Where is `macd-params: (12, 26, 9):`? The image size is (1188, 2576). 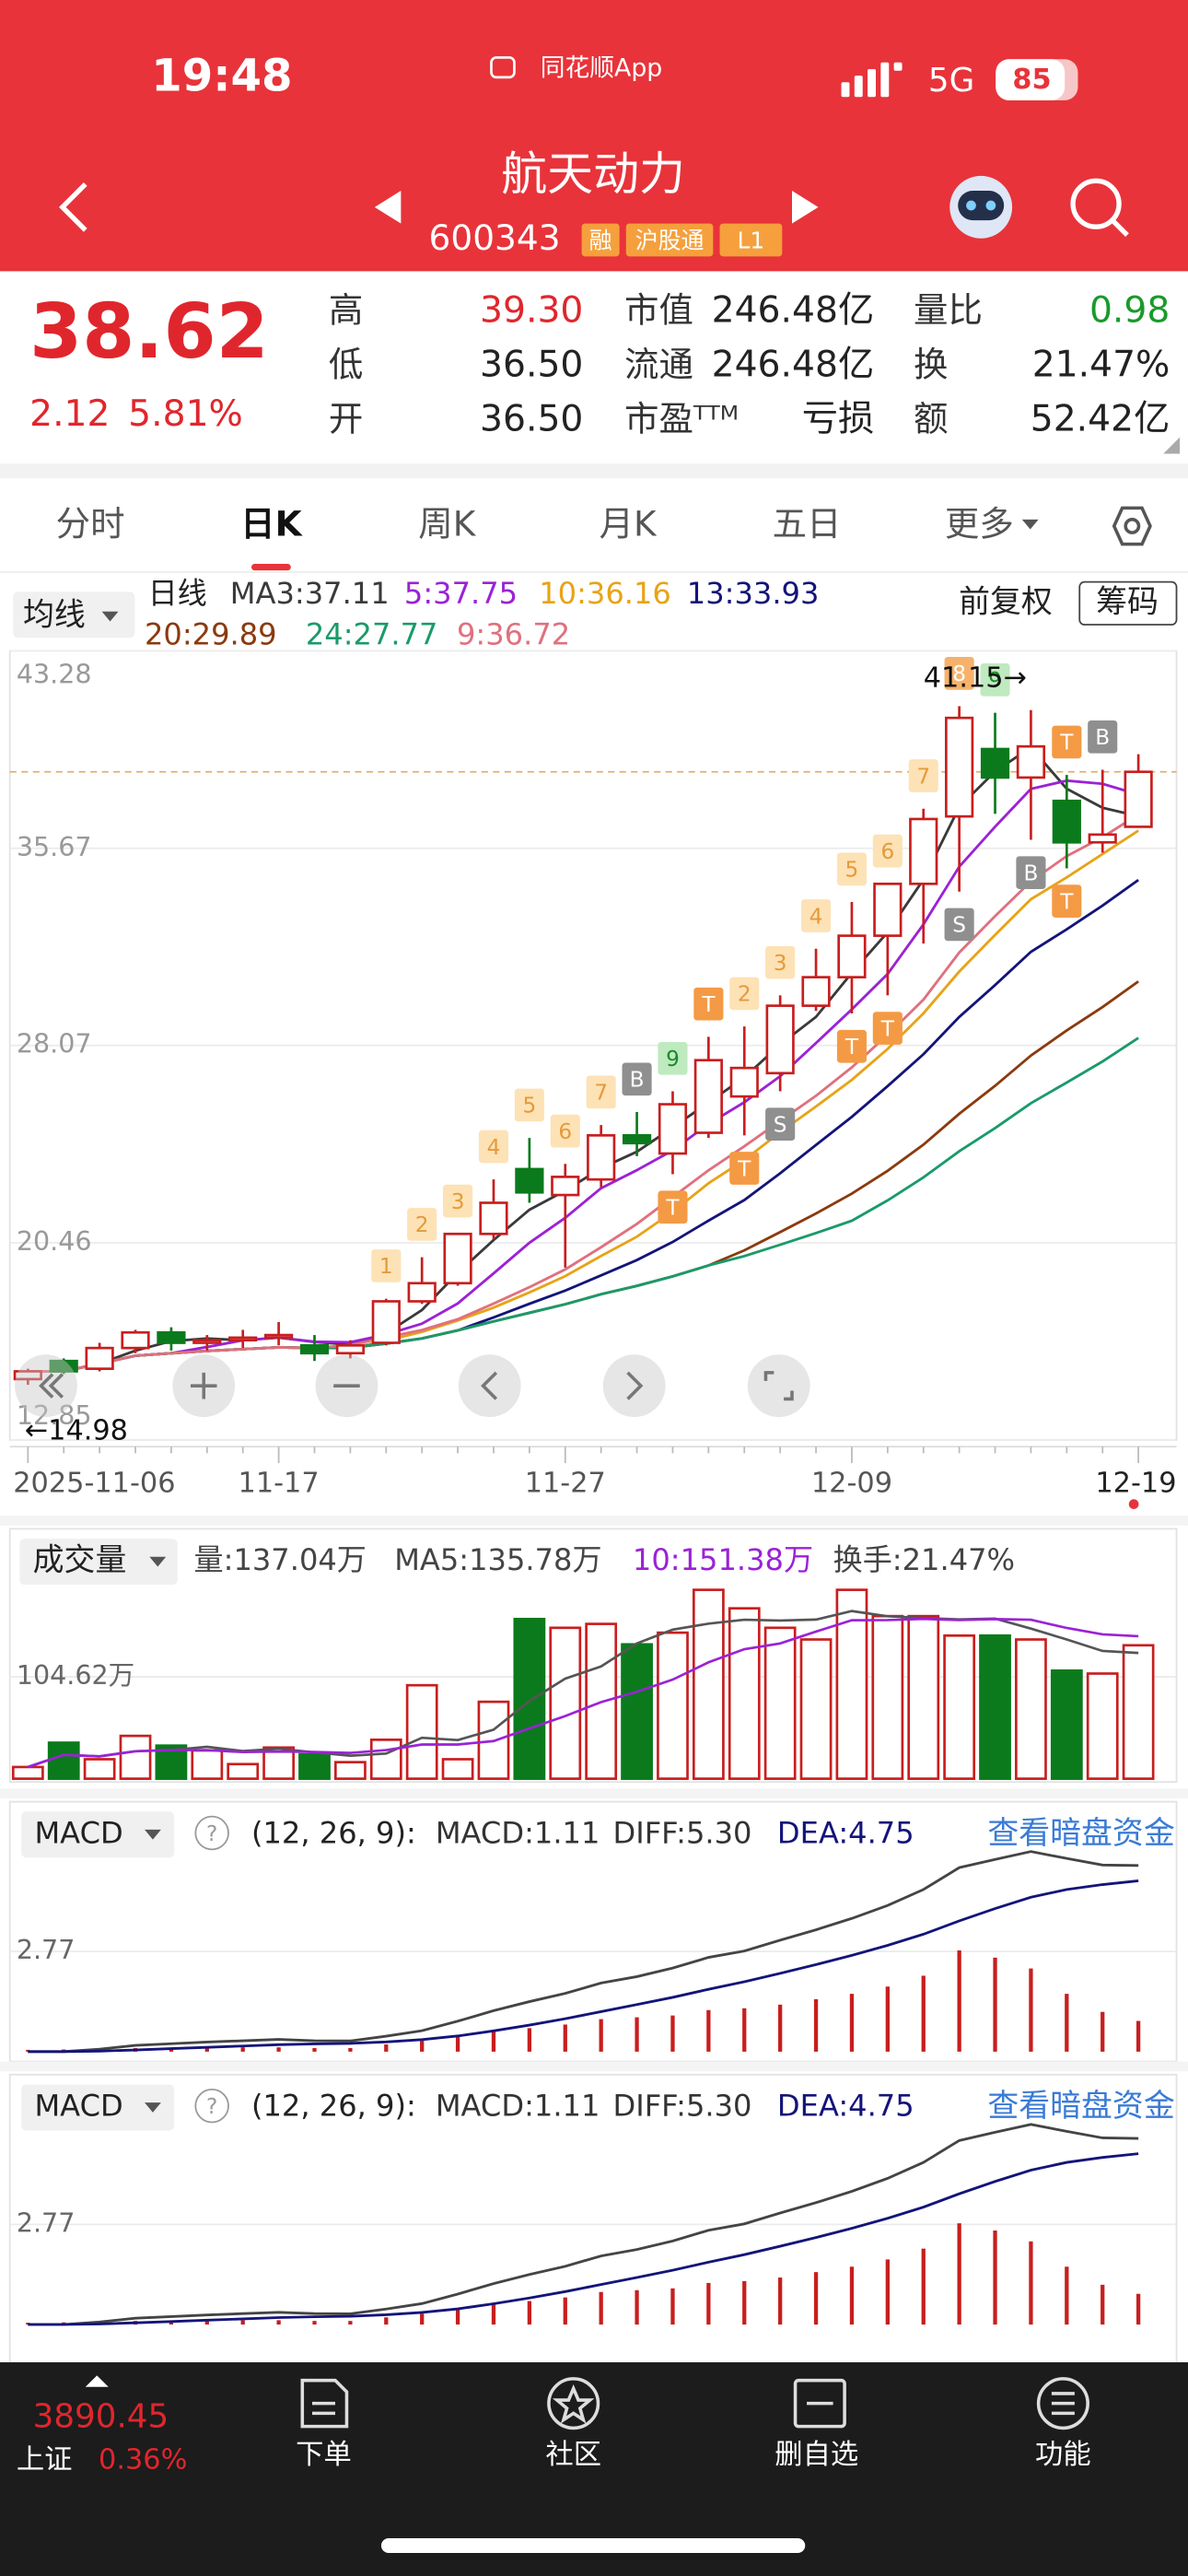
macd-params: (12, 26, 9): is located at coordinates (333, 2105).